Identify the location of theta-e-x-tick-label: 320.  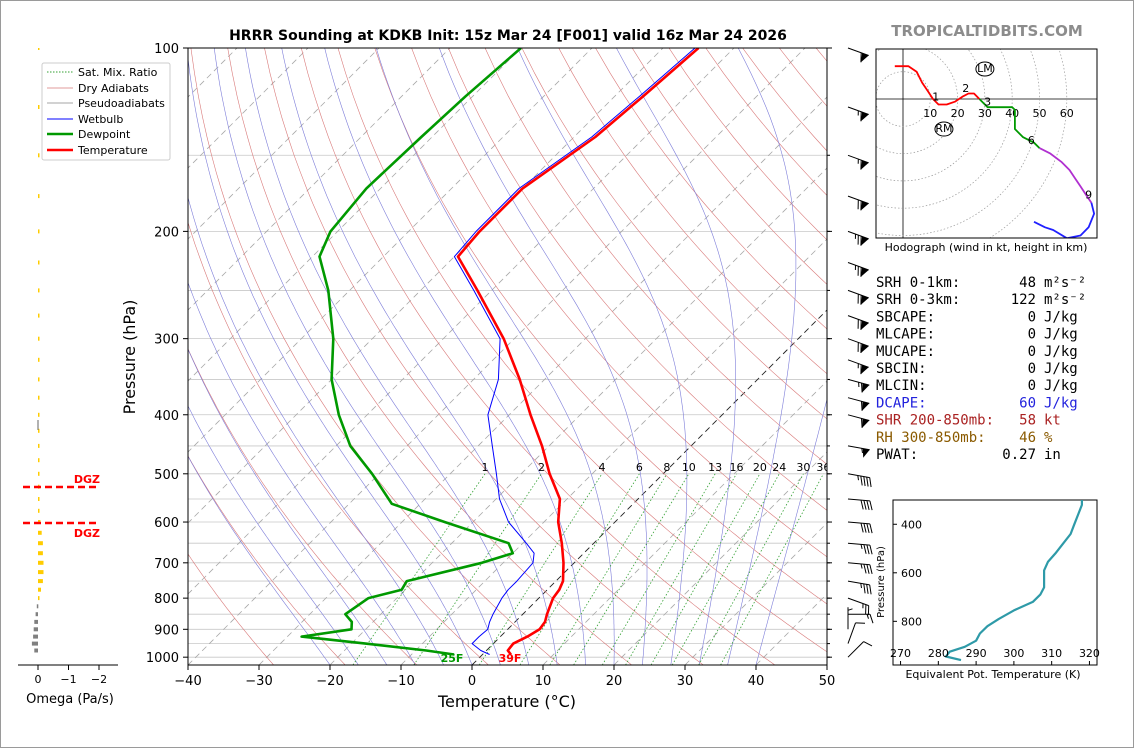
(1089, 653).